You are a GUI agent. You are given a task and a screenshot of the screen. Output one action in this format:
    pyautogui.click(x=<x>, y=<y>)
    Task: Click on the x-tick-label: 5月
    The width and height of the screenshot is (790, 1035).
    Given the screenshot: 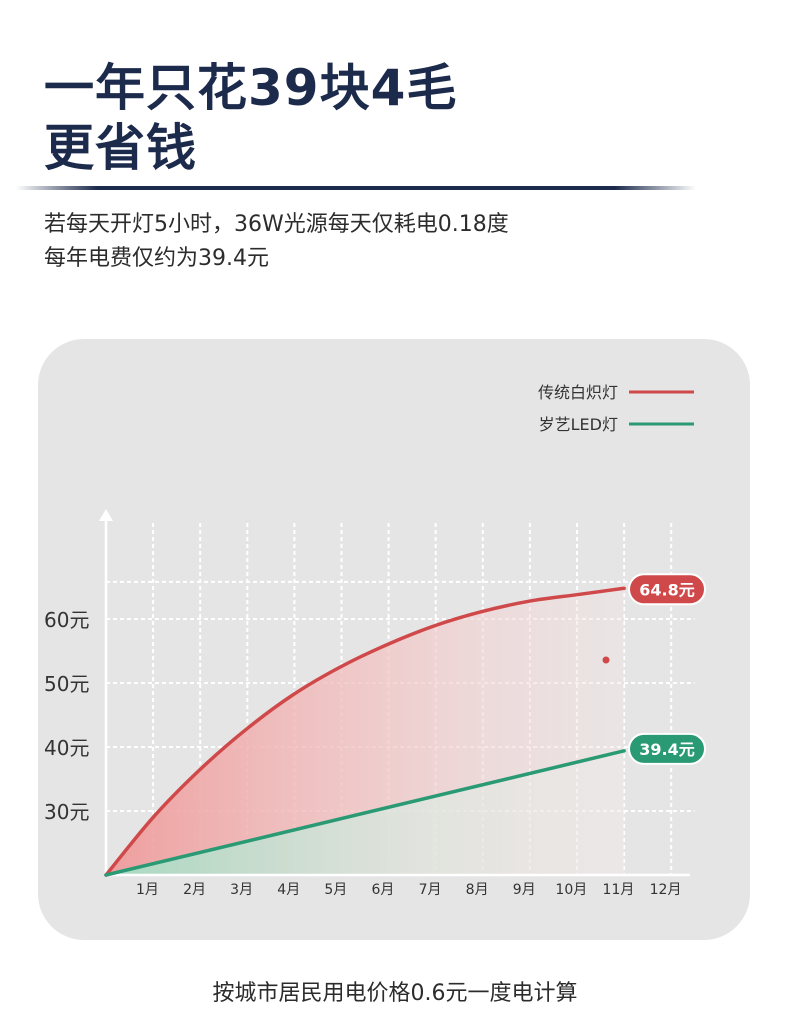 What is the action you would take?
    pyautogui.click(x=335, y=890)
    